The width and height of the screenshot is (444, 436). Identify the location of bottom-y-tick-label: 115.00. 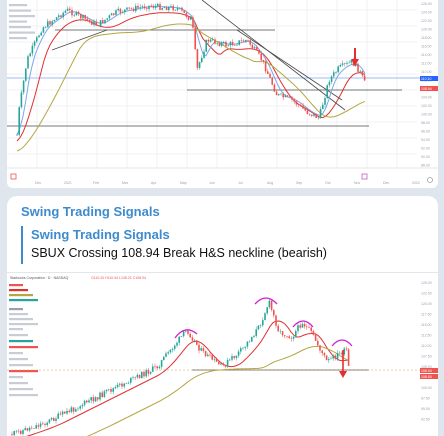
(426, 325).